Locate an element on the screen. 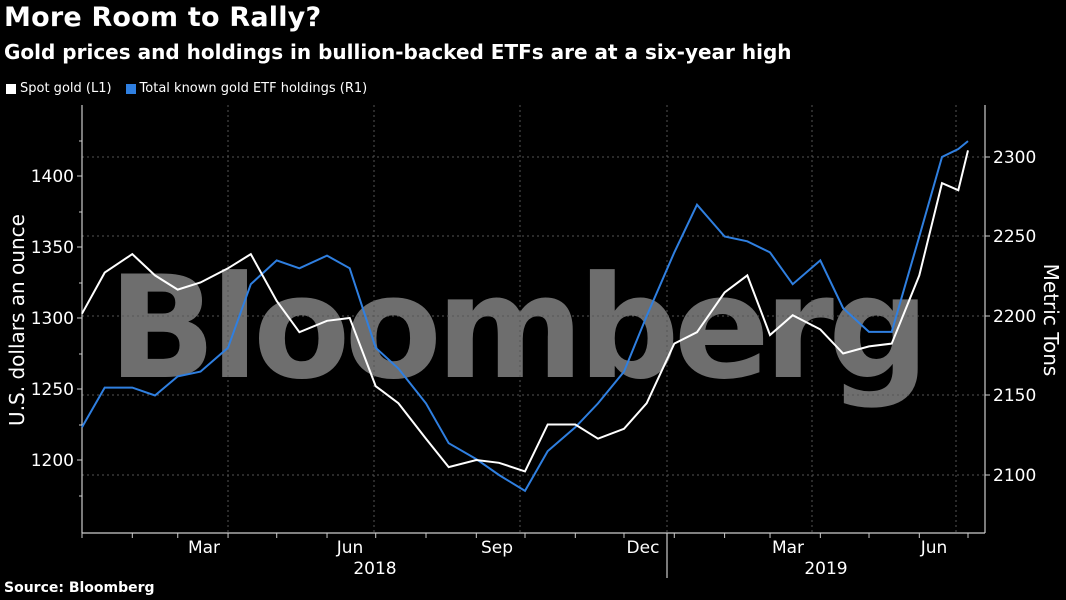 This screenshot has width=1066, height=600. svg-text: 2250 is located at coordinates (1014, 237).